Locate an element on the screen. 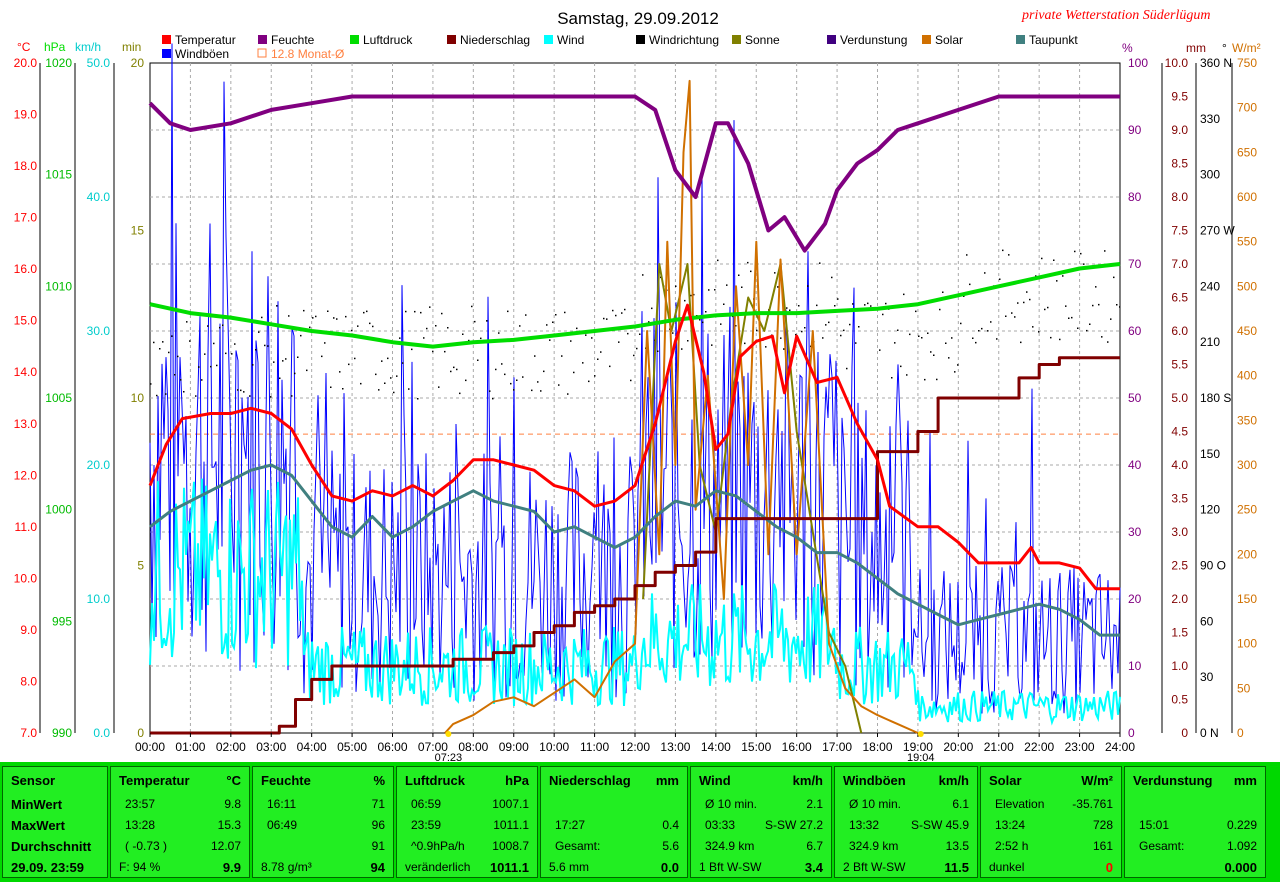 The image size is (1280, 882). stats-unit: km/h is located at coordinates (807, 780).